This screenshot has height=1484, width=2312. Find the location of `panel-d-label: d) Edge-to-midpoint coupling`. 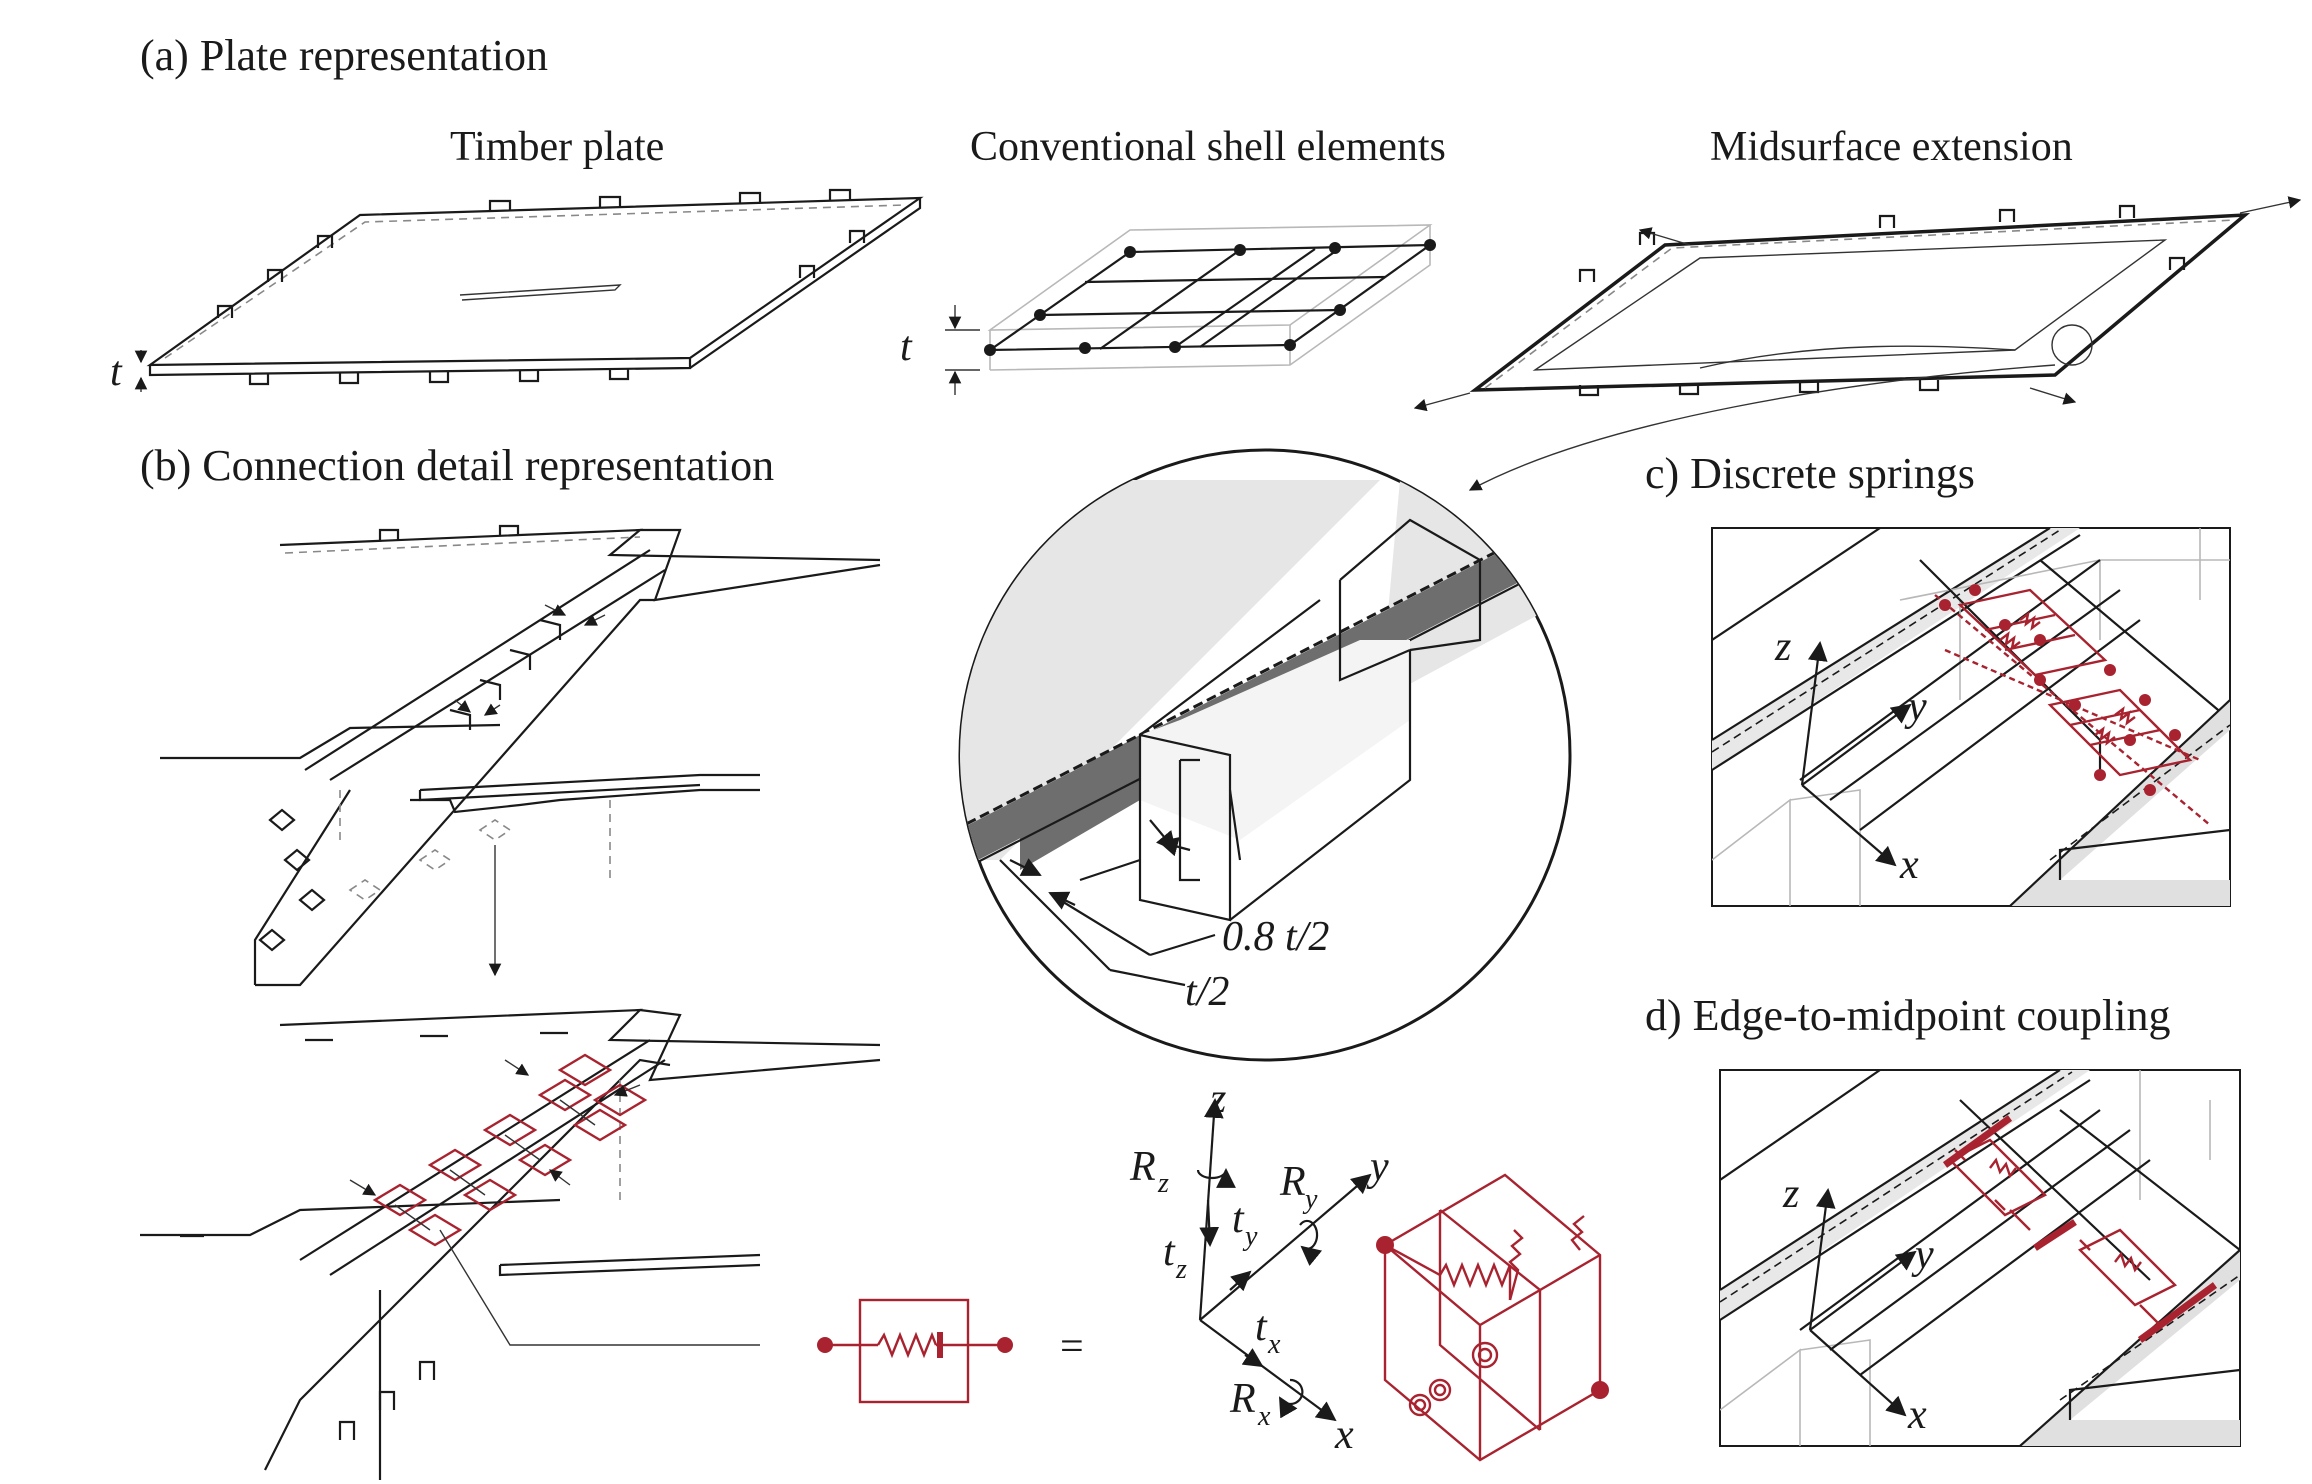

panel-d-label: d) Edge-to-midpoint coupling is located at coordinates (1907, 1015).